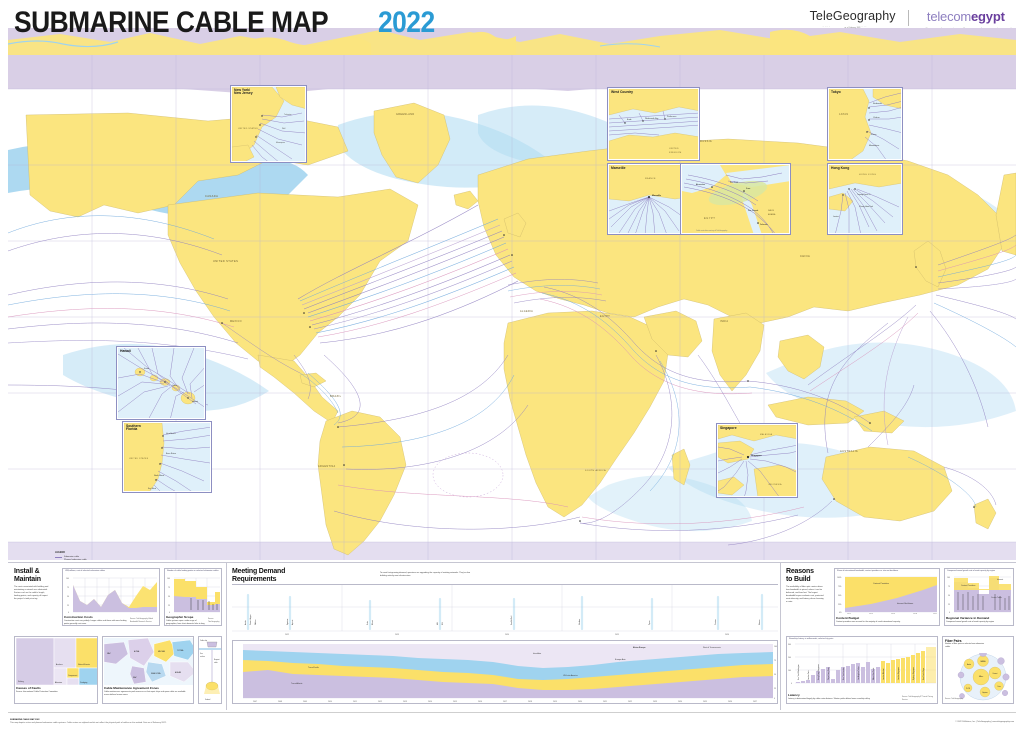 This screenshot has height=737, width=1024. What do you see at coordinates (480, 702) in the screenshot?
I see `svg-text: 2016` at bounding box center [480, 702].